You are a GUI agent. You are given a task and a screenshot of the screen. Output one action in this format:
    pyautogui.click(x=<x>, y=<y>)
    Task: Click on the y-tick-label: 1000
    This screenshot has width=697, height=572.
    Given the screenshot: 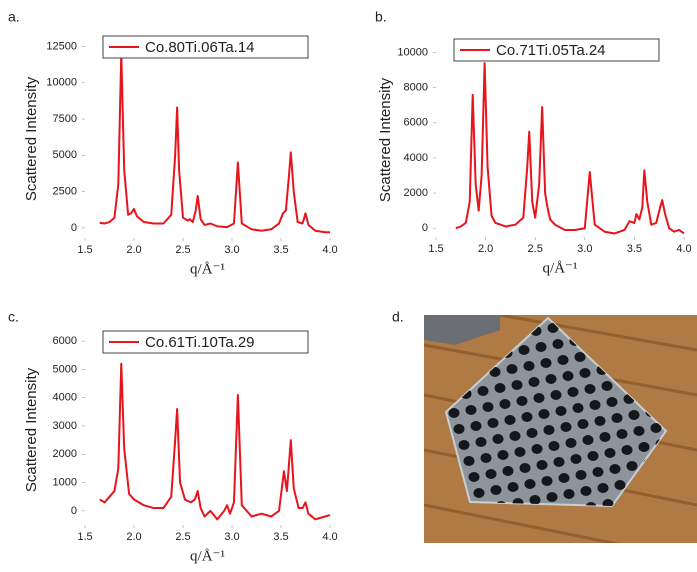 What is the action you would take?
    pyautogui.click(x=65, y=482)
    